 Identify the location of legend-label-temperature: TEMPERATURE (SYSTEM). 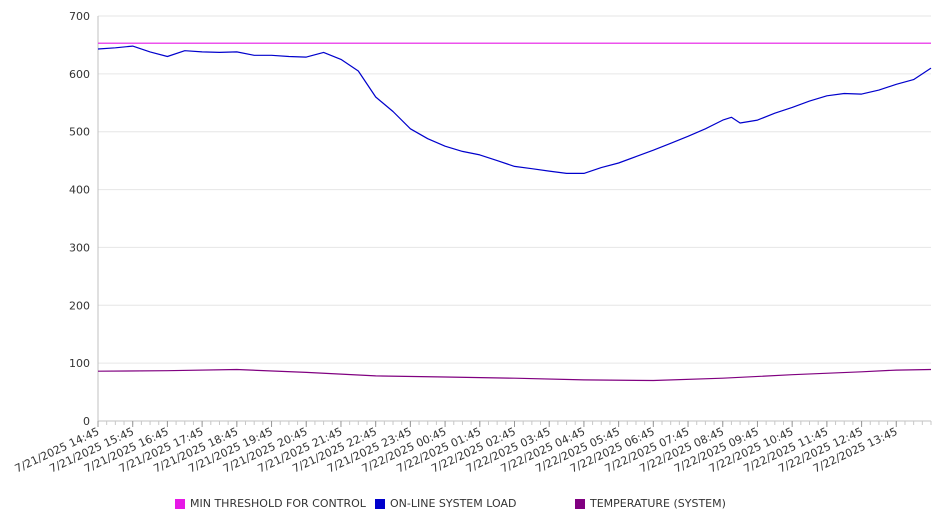
(658, 503).